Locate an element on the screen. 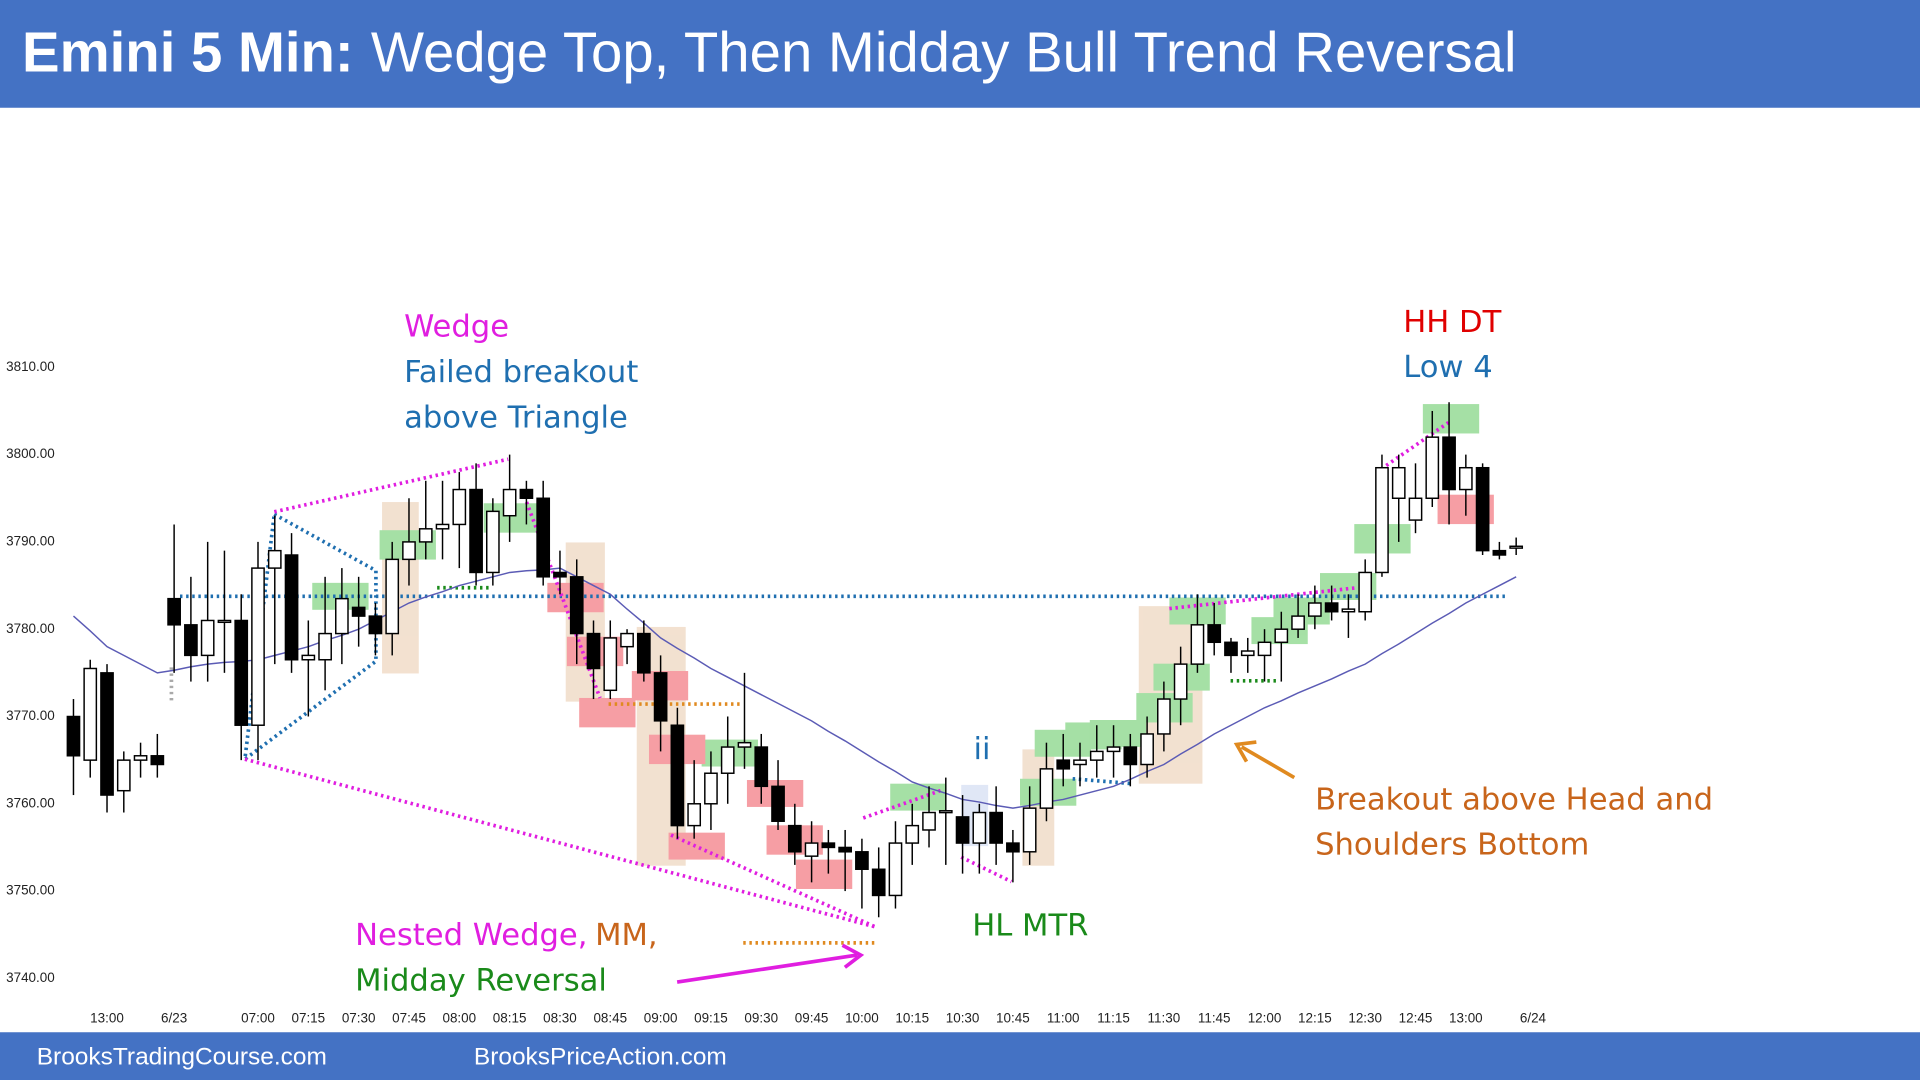  title-bold: Emini 5 Min: is located at coordinates (188, 51).